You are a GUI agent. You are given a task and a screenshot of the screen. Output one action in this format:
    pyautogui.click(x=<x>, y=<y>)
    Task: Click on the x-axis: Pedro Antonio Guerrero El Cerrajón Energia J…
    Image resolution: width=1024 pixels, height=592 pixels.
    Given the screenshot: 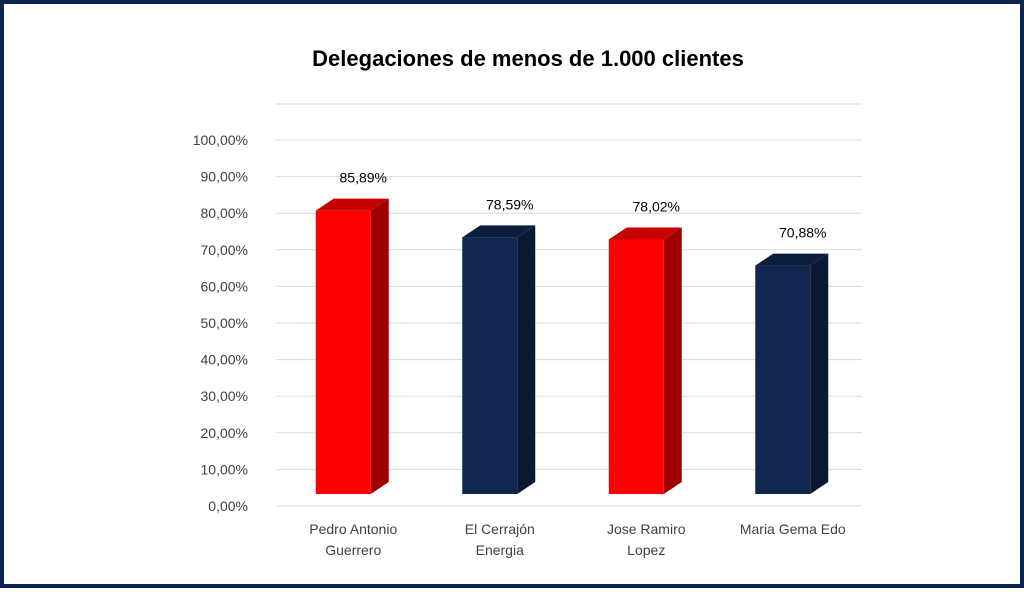 What is the action you would take?
    pyautogui.click(x=577, y=539)
    